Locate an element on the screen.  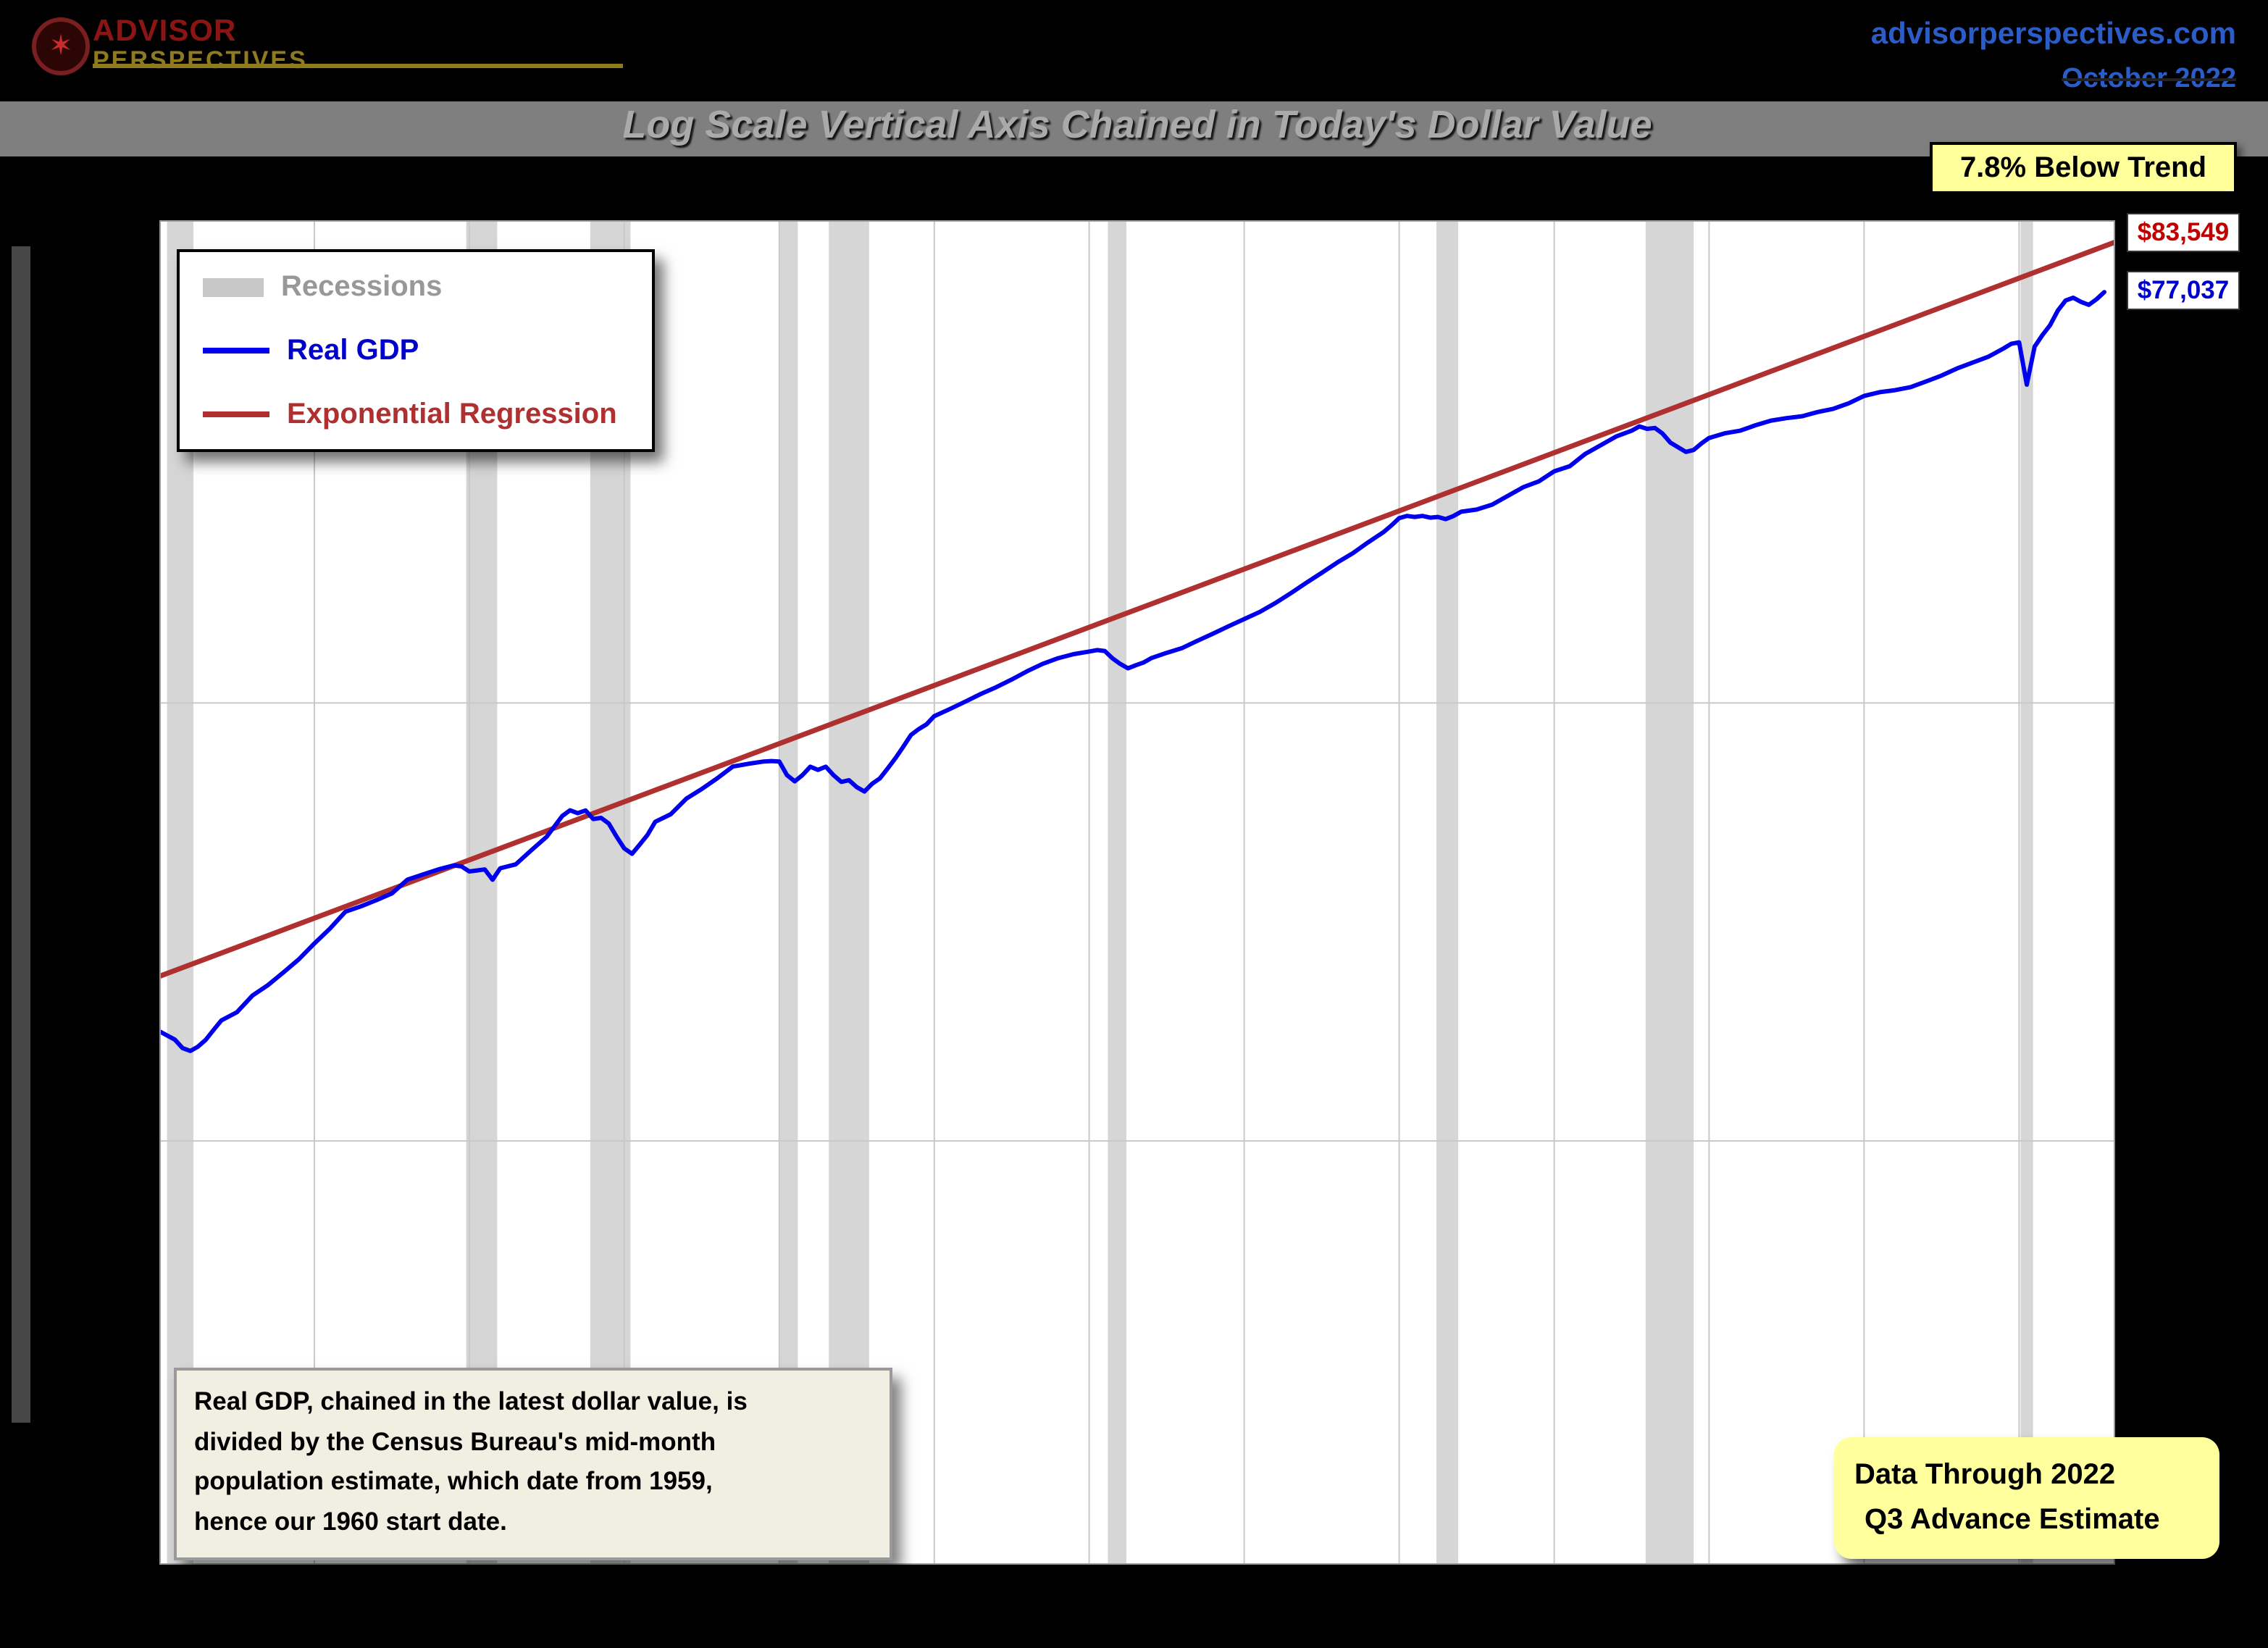
site-url-link: advisorperspectives.com is located at coordinates (2053, 34).